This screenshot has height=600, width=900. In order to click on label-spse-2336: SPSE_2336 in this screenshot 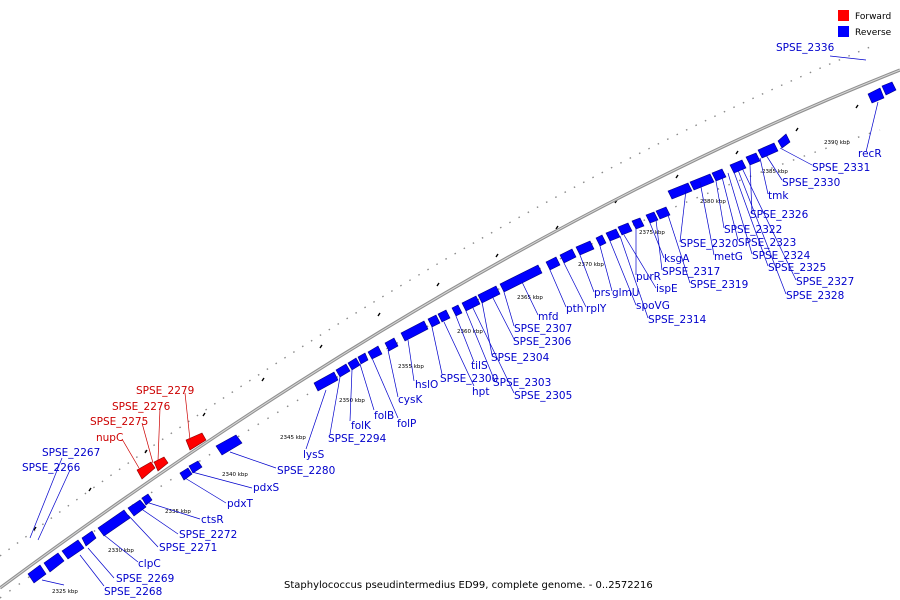, I will do `click(805, 48)`.